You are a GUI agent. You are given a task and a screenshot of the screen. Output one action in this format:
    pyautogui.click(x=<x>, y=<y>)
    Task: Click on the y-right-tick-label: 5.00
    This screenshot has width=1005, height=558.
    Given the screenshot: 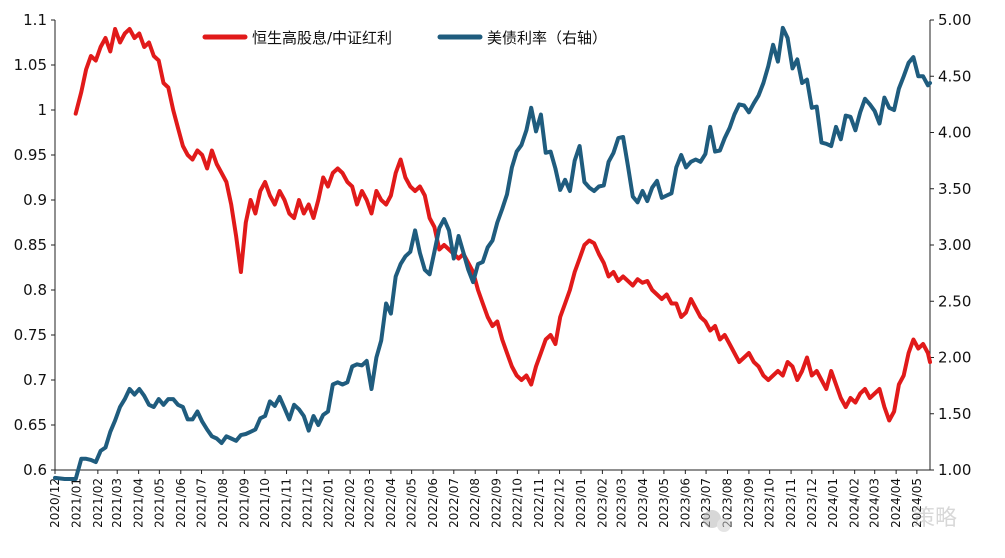 What is the action you would take?
    pyautogui.click(x=954, y=20)
    